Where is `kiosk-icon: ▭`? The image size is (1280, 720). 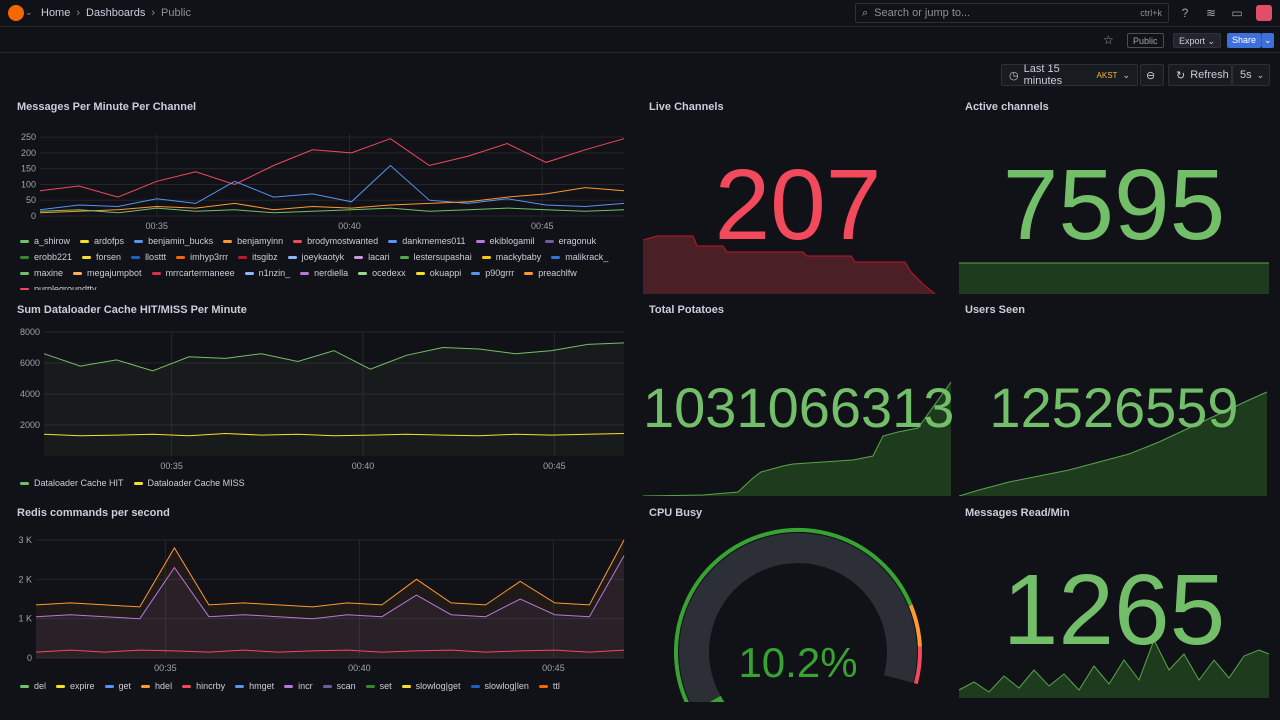
kiosk-icon: ▭ is located at coordinates (1237, 13).